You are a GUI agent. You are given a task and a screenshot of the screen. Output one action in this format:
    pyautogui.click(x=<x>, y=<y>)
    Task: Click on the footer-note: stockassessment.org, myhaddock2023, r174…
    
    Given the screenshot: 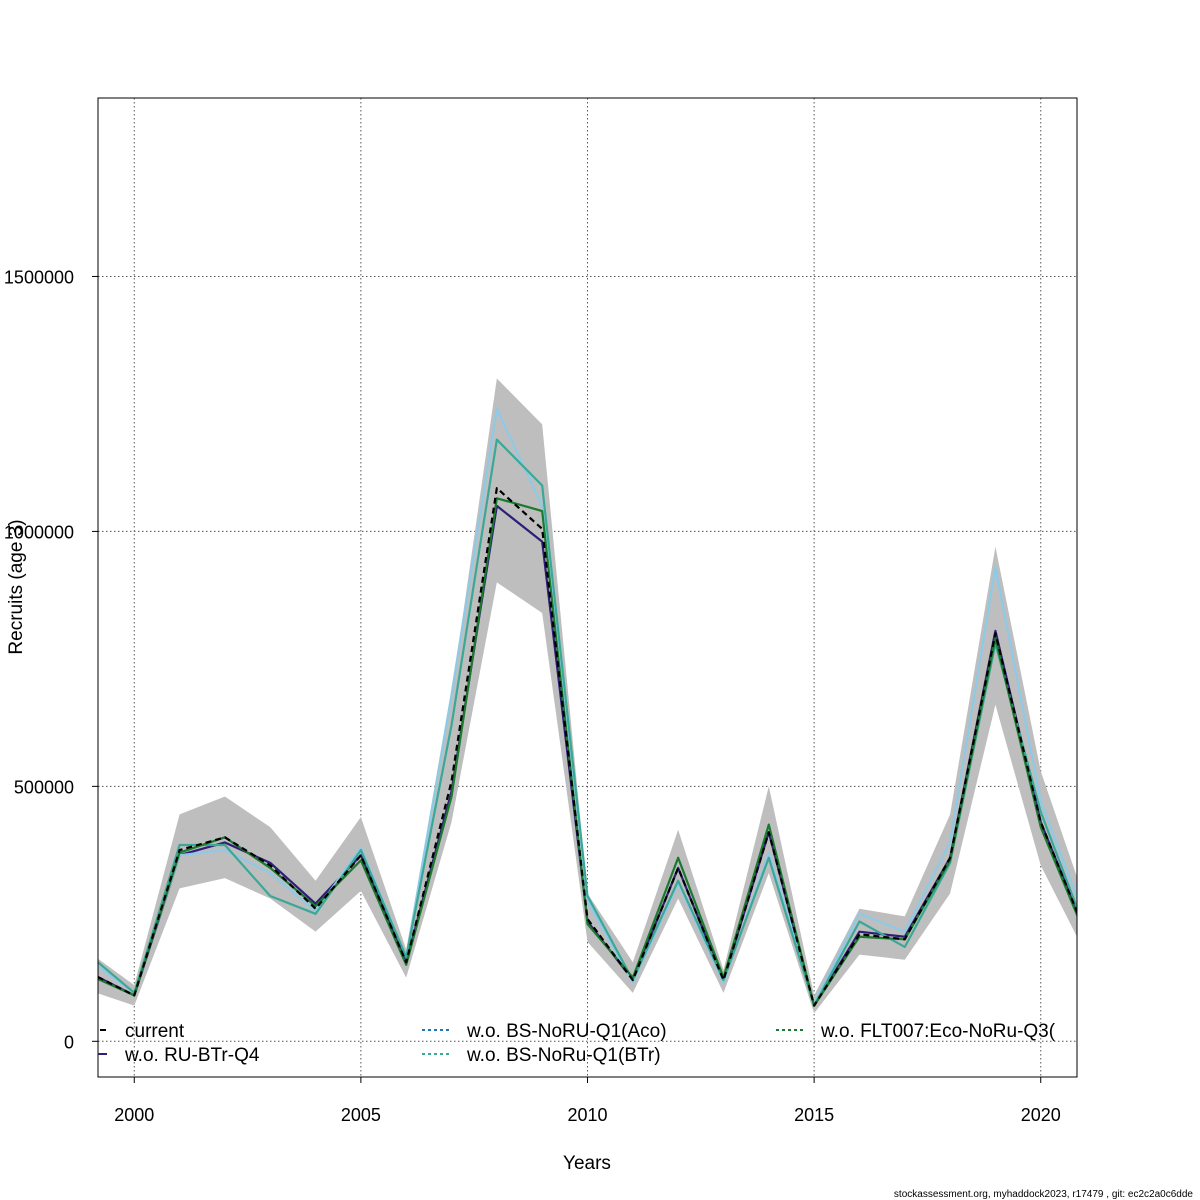 What is the action you would take?
    pyautogui.click(x=1044, y=1194)
    